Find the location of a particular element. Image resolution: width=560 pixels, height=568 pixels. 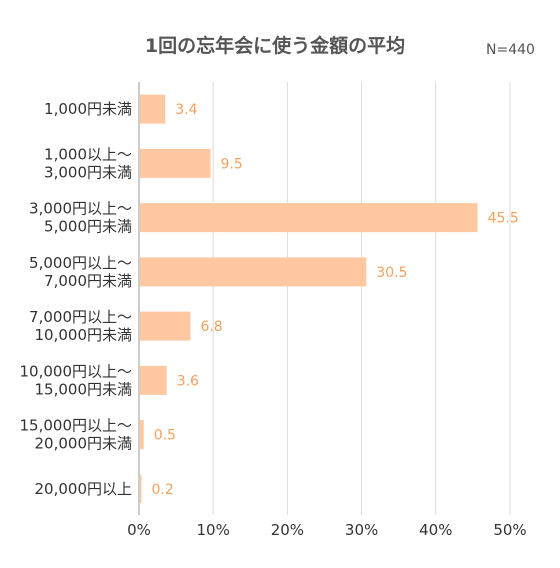

category-label-line: 15,000円以上〜 is located at coordinates (76, 426).